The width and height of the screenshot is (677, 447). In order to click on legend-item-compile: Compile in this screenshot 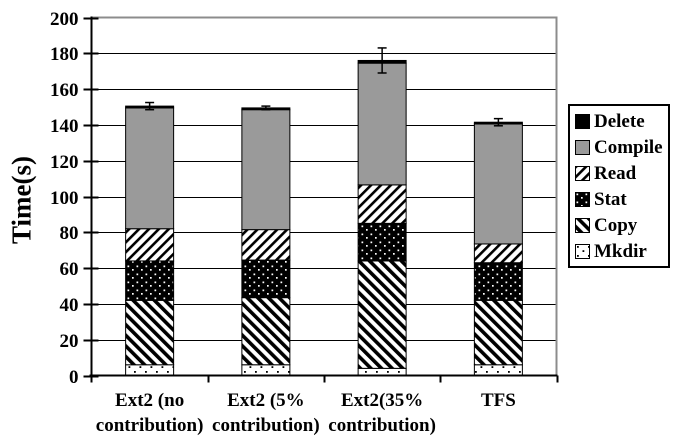, I will do `click(621, 147)`.